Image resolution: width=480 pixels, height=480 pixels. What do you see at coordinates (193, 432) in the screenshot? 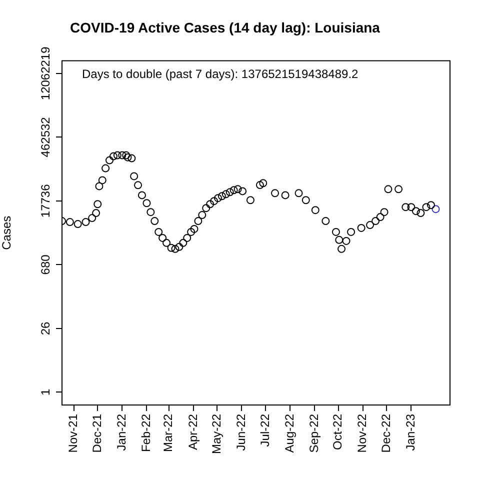
I see `x-tick-label: Apr-22` at bounding box center [193, 432].